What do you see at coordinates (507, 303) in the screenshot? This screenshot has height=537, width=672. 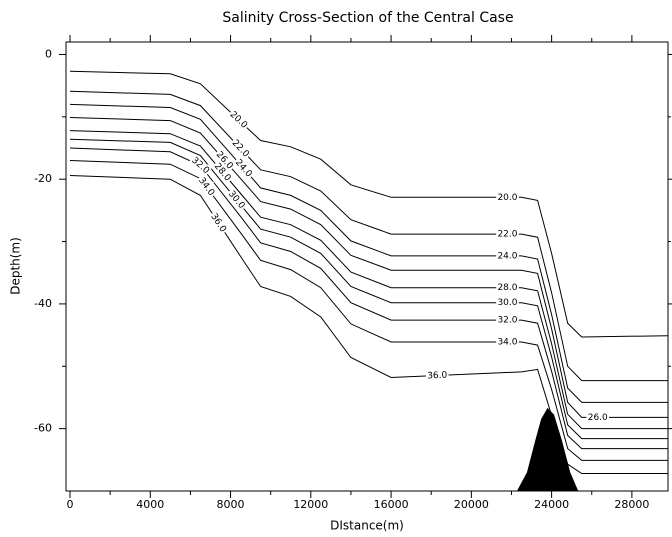 I see `contour-label: 30.0` at bounding box center [507, 303].